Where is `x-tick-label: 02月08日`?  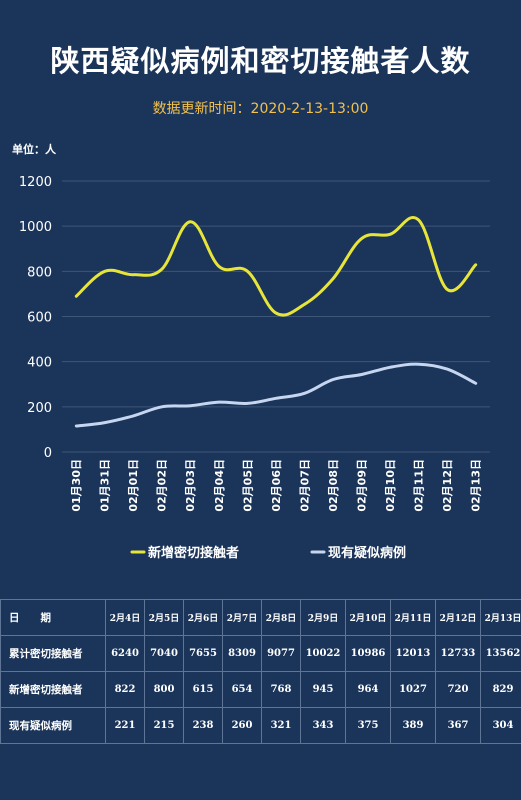 x-tick-label: 02月08日 is located at coordinates (333, 485).